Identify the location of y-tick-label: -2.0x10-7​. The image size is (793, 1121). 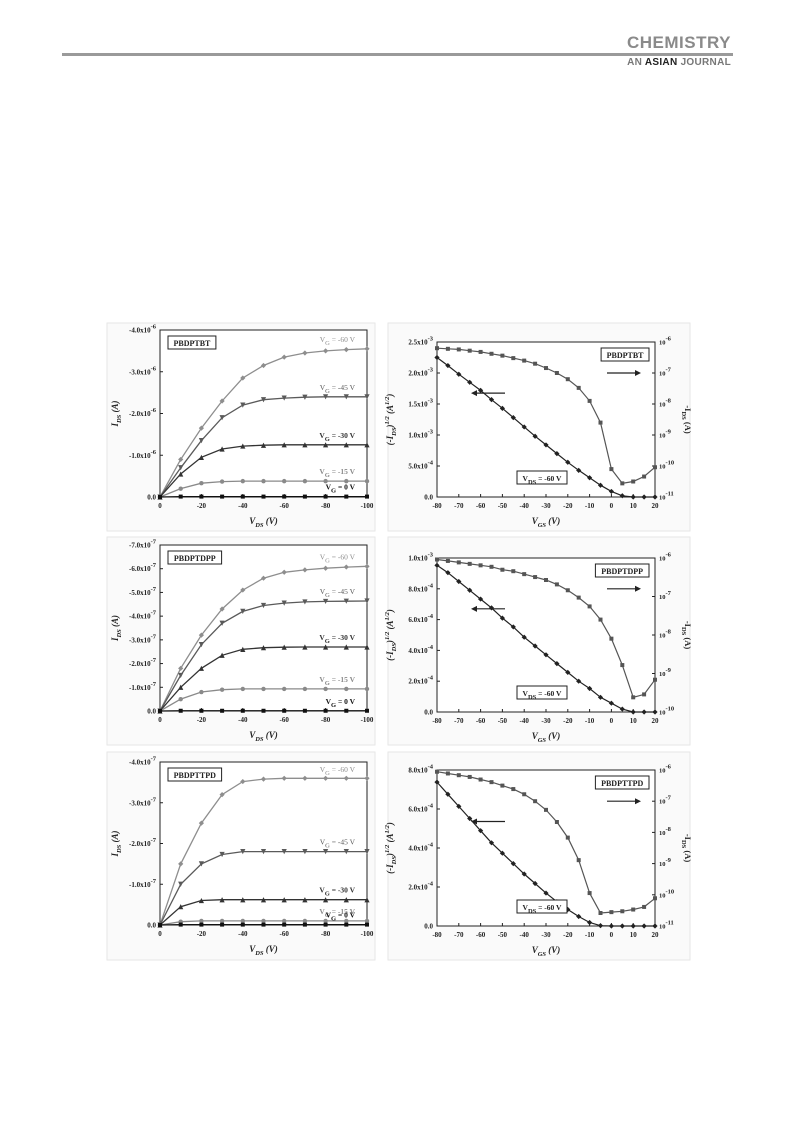
(143, 842).